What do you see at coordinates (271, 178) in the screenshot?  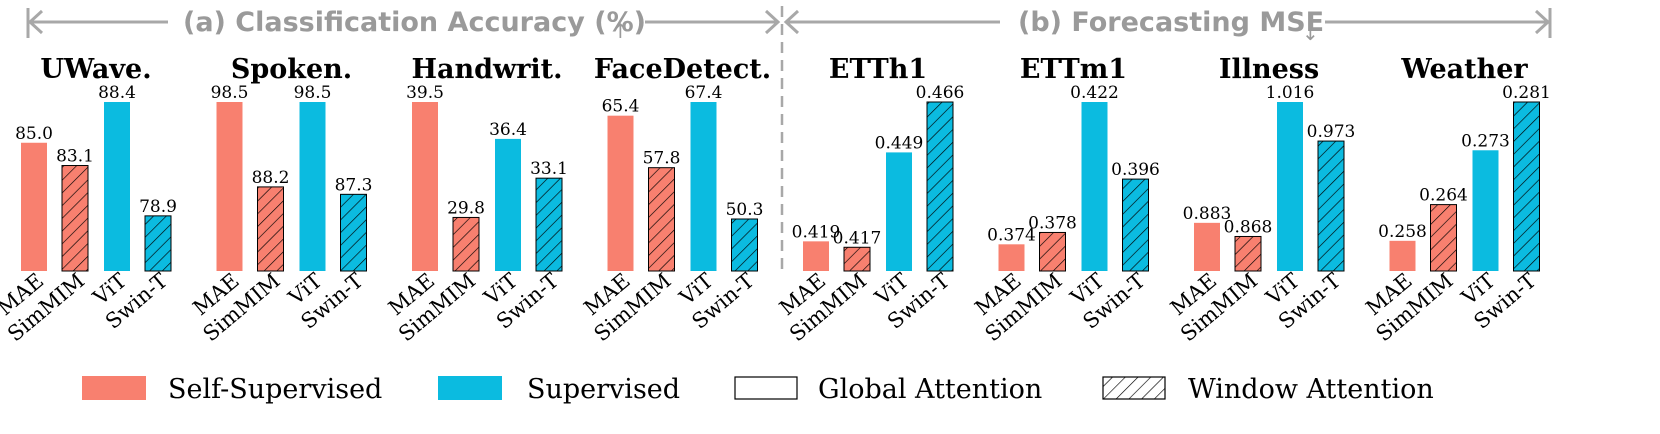 I see `value-label: 88.2` at bounding box center [271, 178].